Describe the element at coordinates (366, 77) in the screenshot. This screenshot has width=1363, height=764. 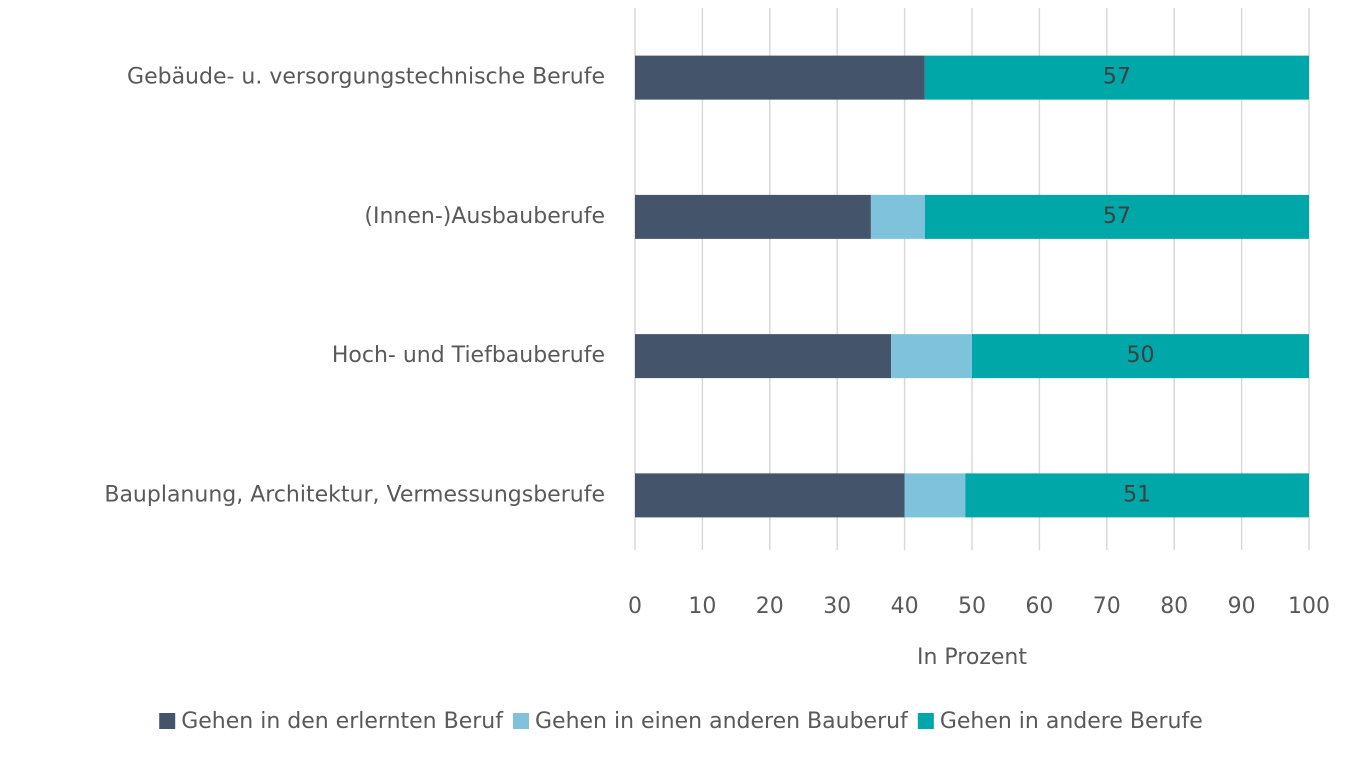
I see `y-tick-label: Gebäude- u. versorgungstechnische Berufe` at that location.